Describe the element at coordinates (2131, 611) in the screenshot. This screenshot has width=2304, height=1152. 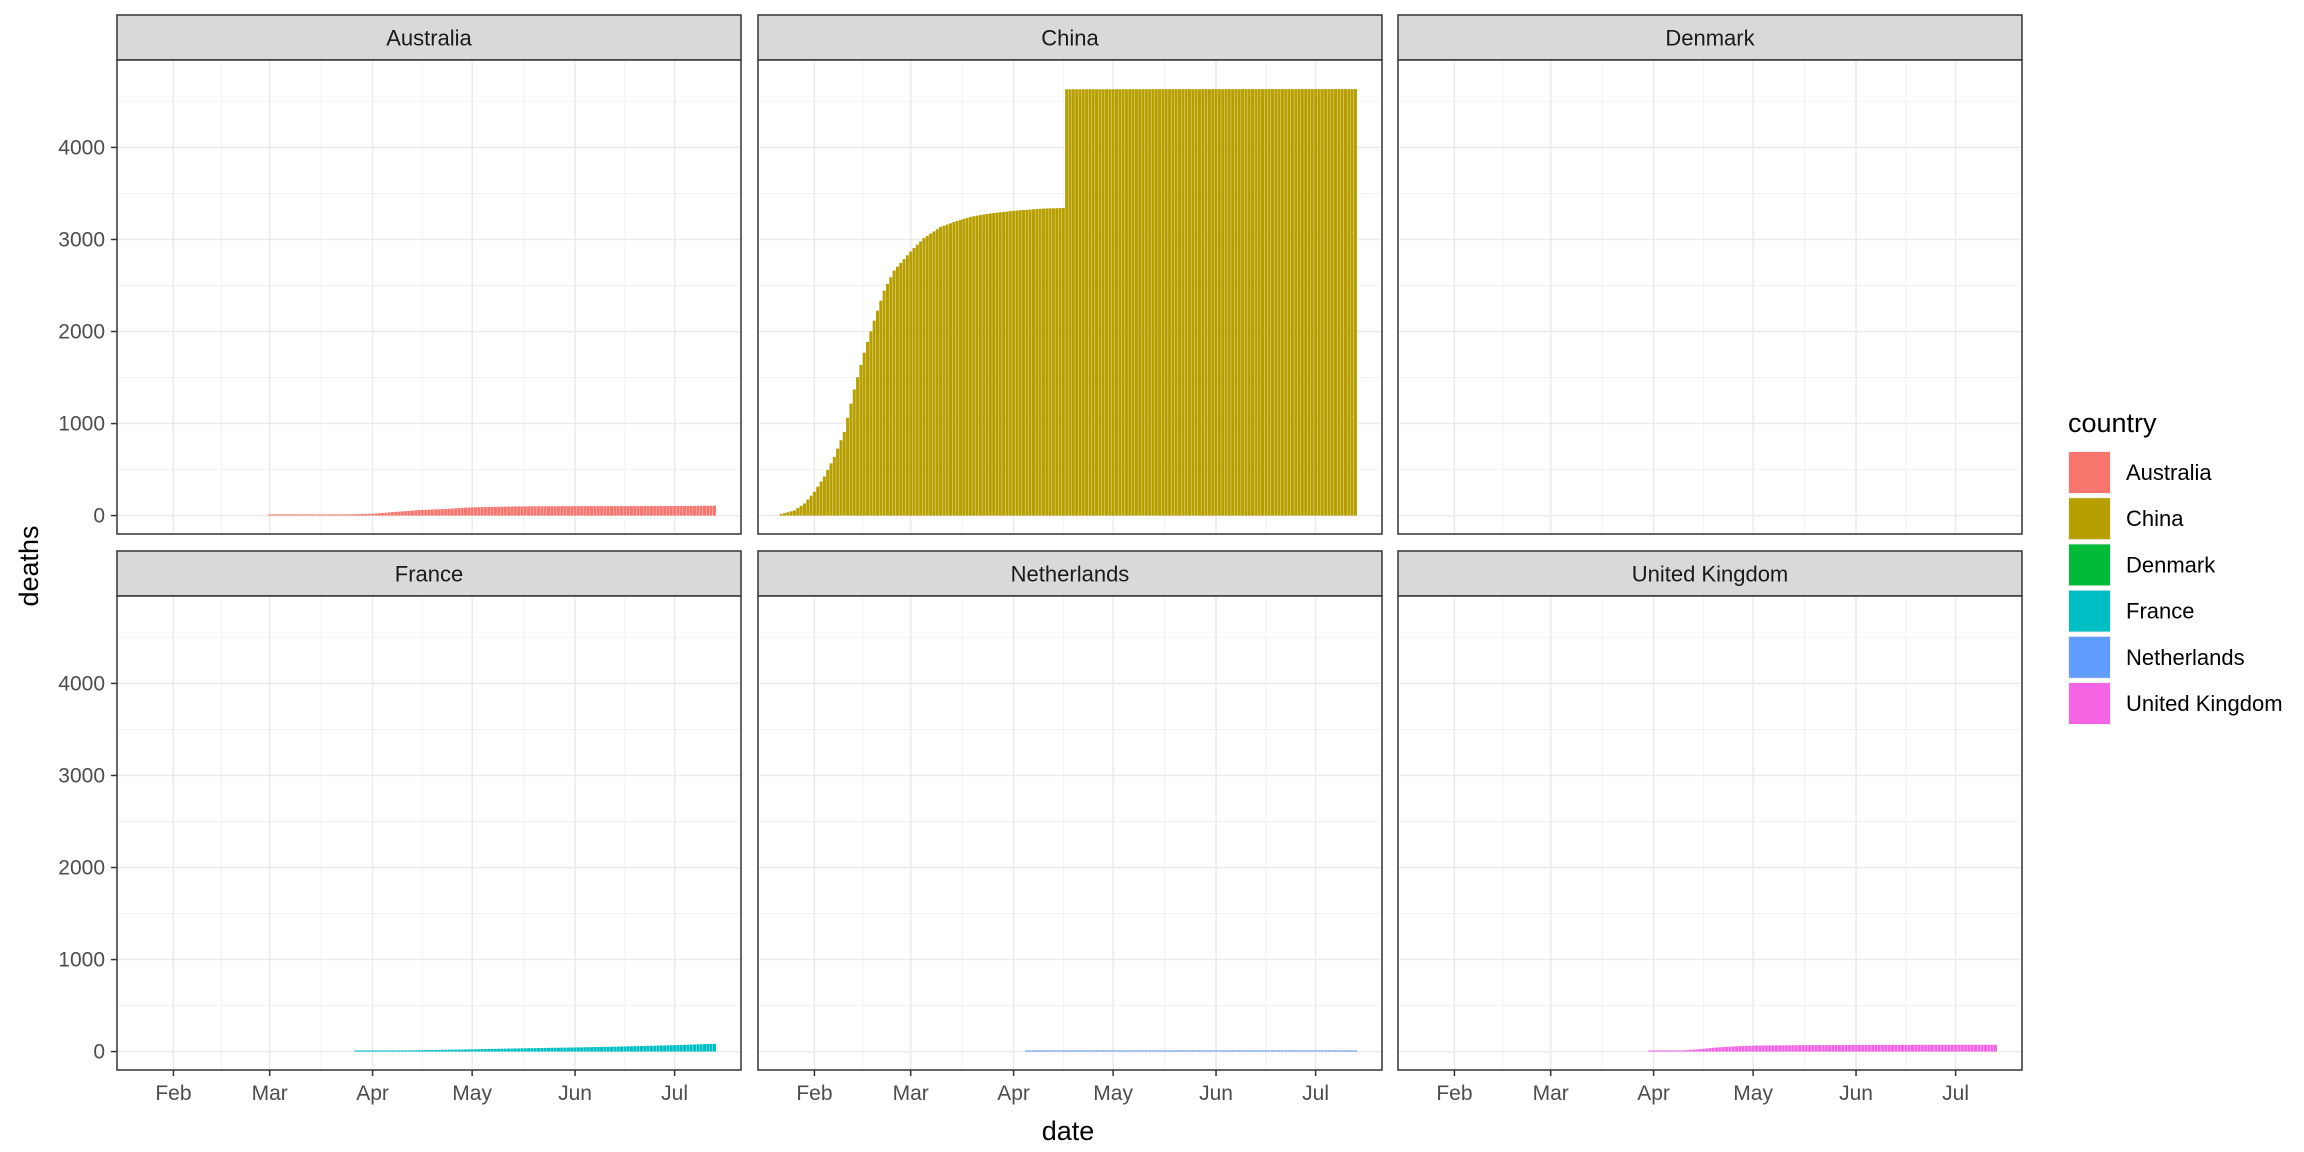
I see `legend-entry-france: France` at that location.